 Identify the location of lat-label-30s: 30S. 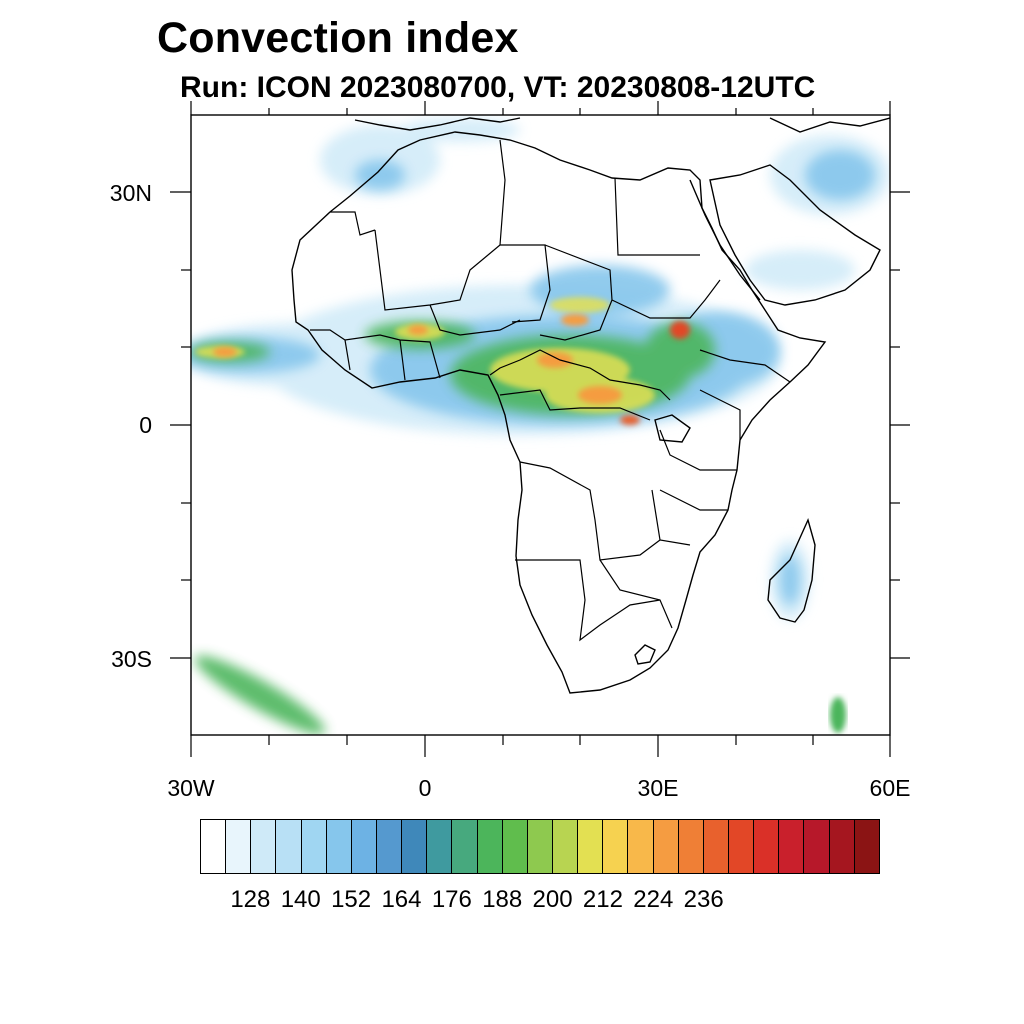
(131, 659).